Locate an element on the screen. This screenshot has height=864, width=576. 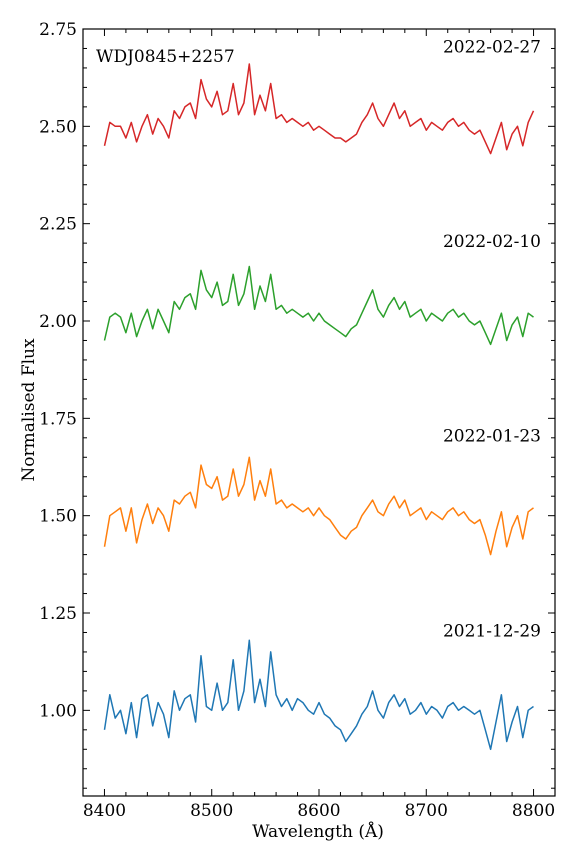
y-tick-label: 1.25 is located at coordinates (58, 614).